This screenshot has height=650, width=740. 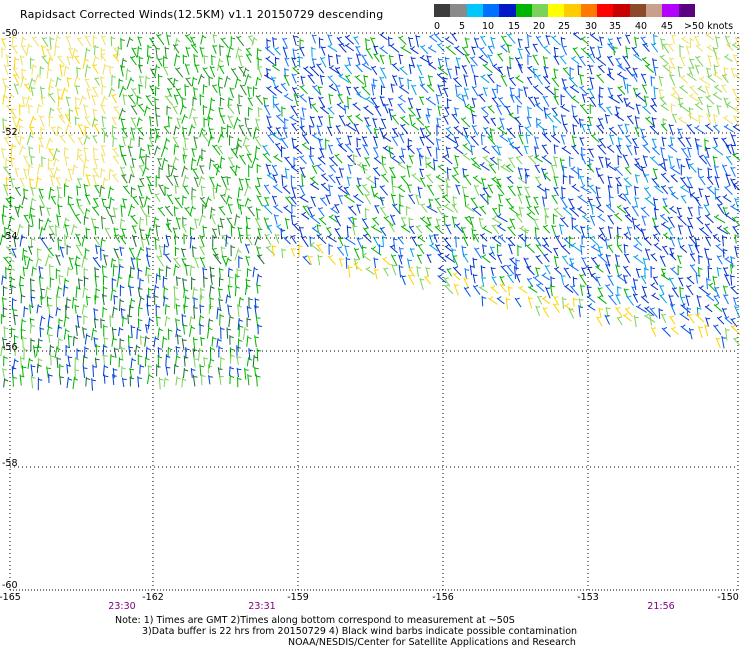 I want to click on time-label: 23:30, so click(x=122, y=606).